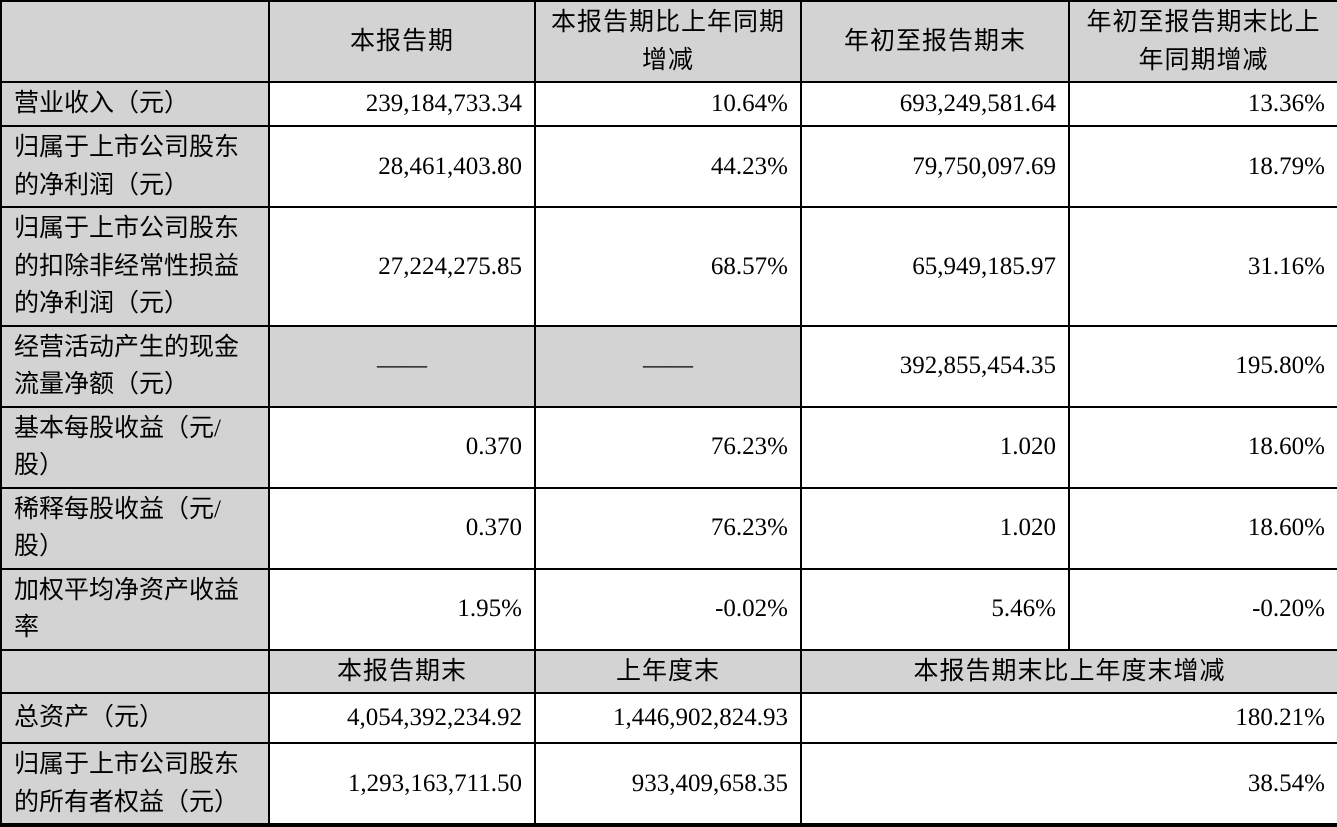  Describe the element at coordinates (135, 784) in the screenshot. I see `row-label: 归属于上市公司股东的所有者权益（元）` at that location.